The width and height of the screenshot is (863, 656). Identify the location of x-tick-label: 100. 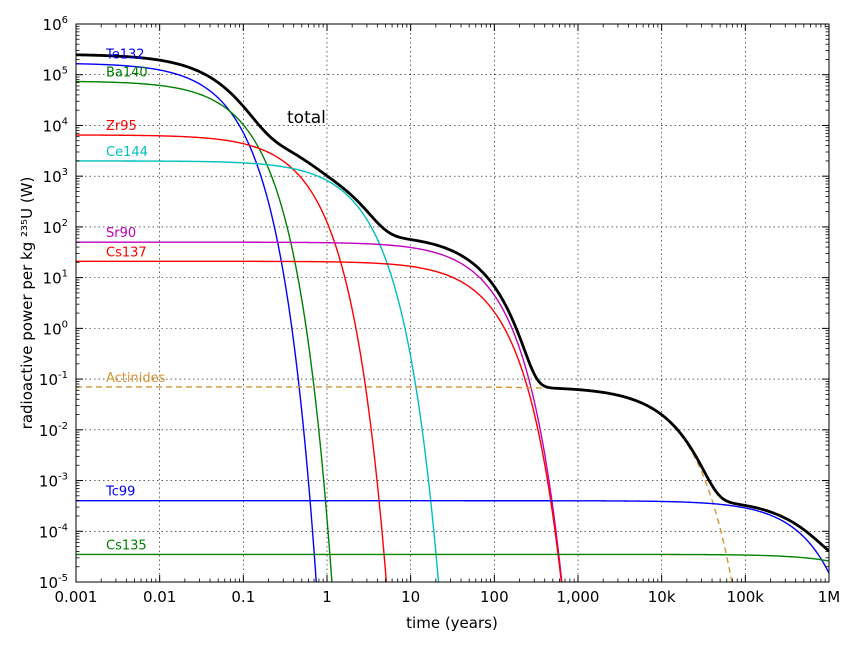
(494, 597).